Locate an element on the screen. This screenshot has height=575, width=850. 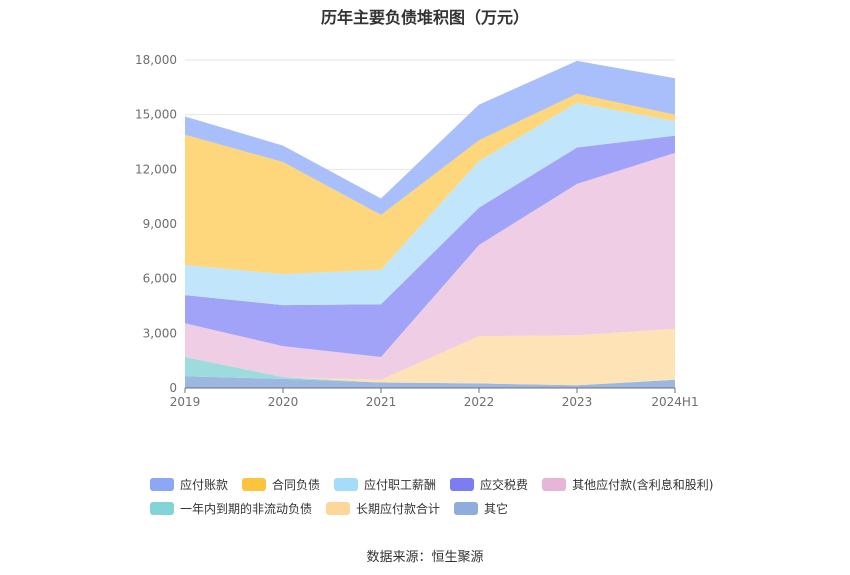
legend-item: 其他应付款(含利息和股利) is located at coordinates (627, 484).